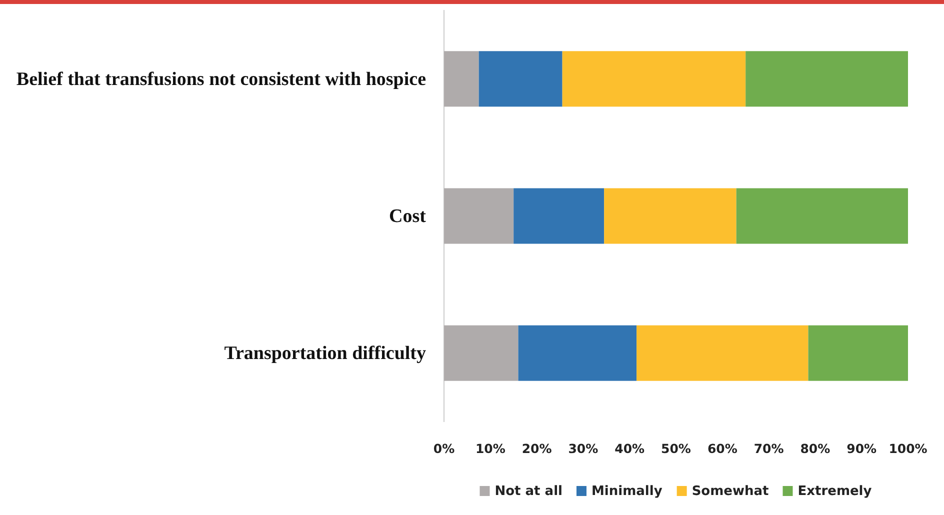 The height and width of the screenshot is (515, 944). Describe the element at coordinates (862, 448) in the screenshot. I see `x-tick-label: 90%` at that location.